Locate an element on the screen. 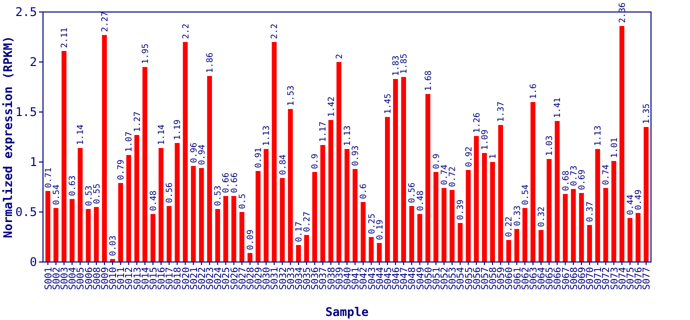 The height and width of the screenshot is (320, 690). x-tick-label: S077 is located at coordinates (647, 278).